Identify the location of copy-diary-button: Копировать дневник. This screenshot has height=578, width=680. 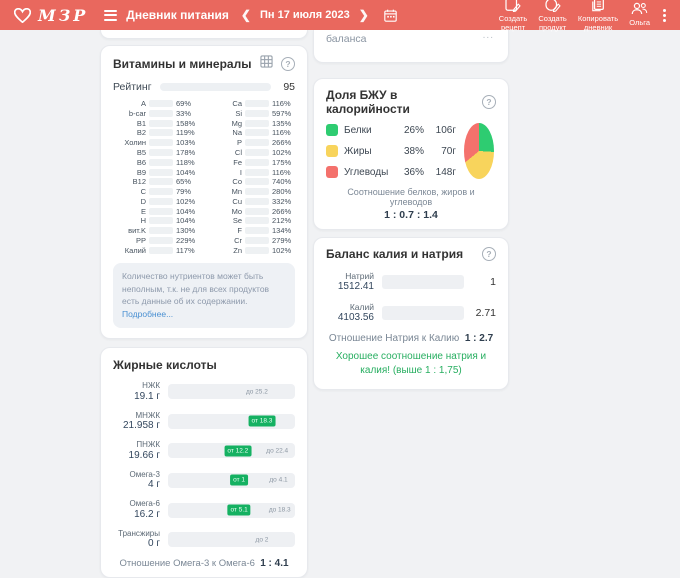
(598, 16).